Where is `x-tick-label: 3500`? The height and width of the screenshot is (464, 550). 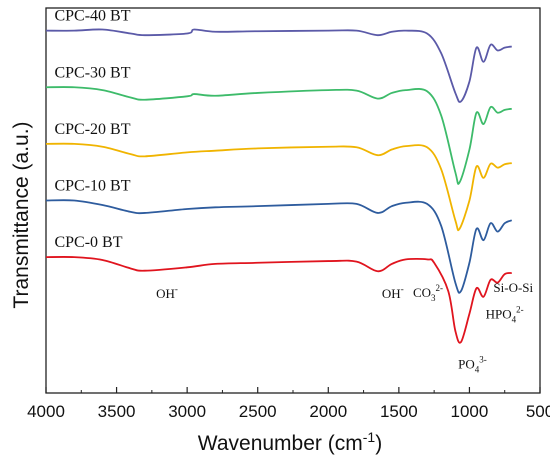
x-tick-label: 3500 is located at coordinates (117, 411).